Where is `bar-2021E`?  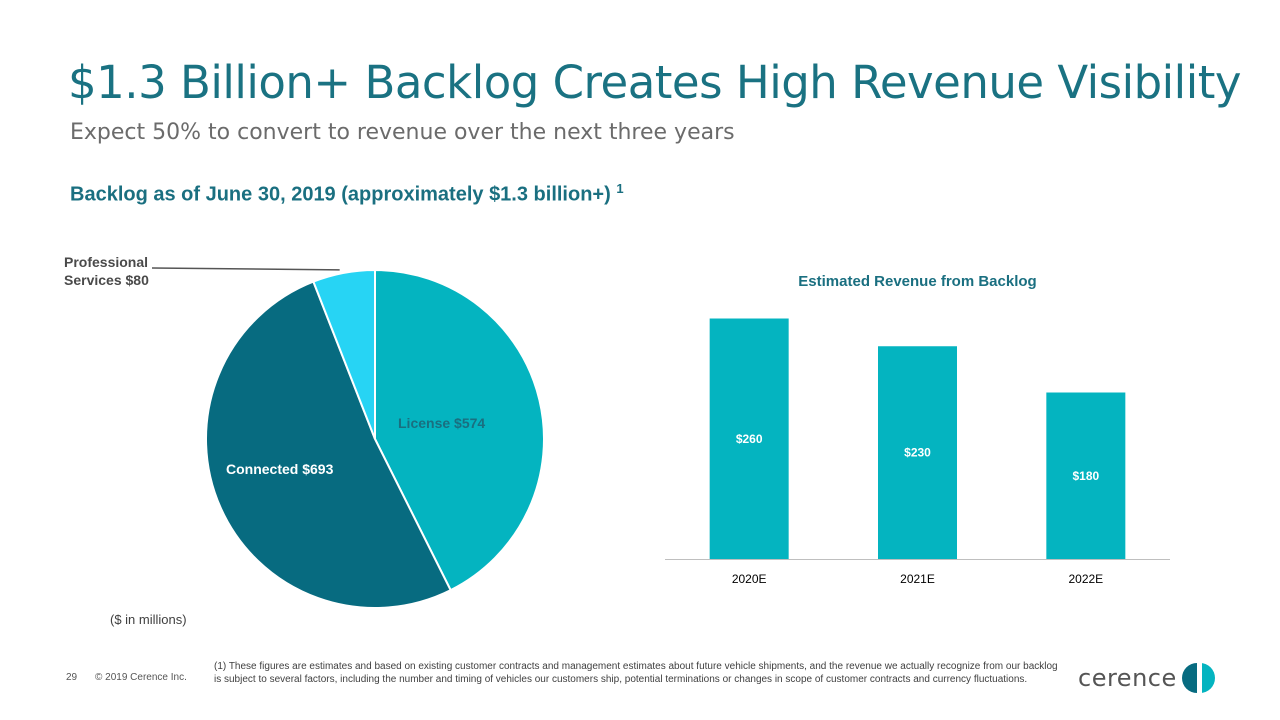 bar-2021E is located at coordinates (917, 452).